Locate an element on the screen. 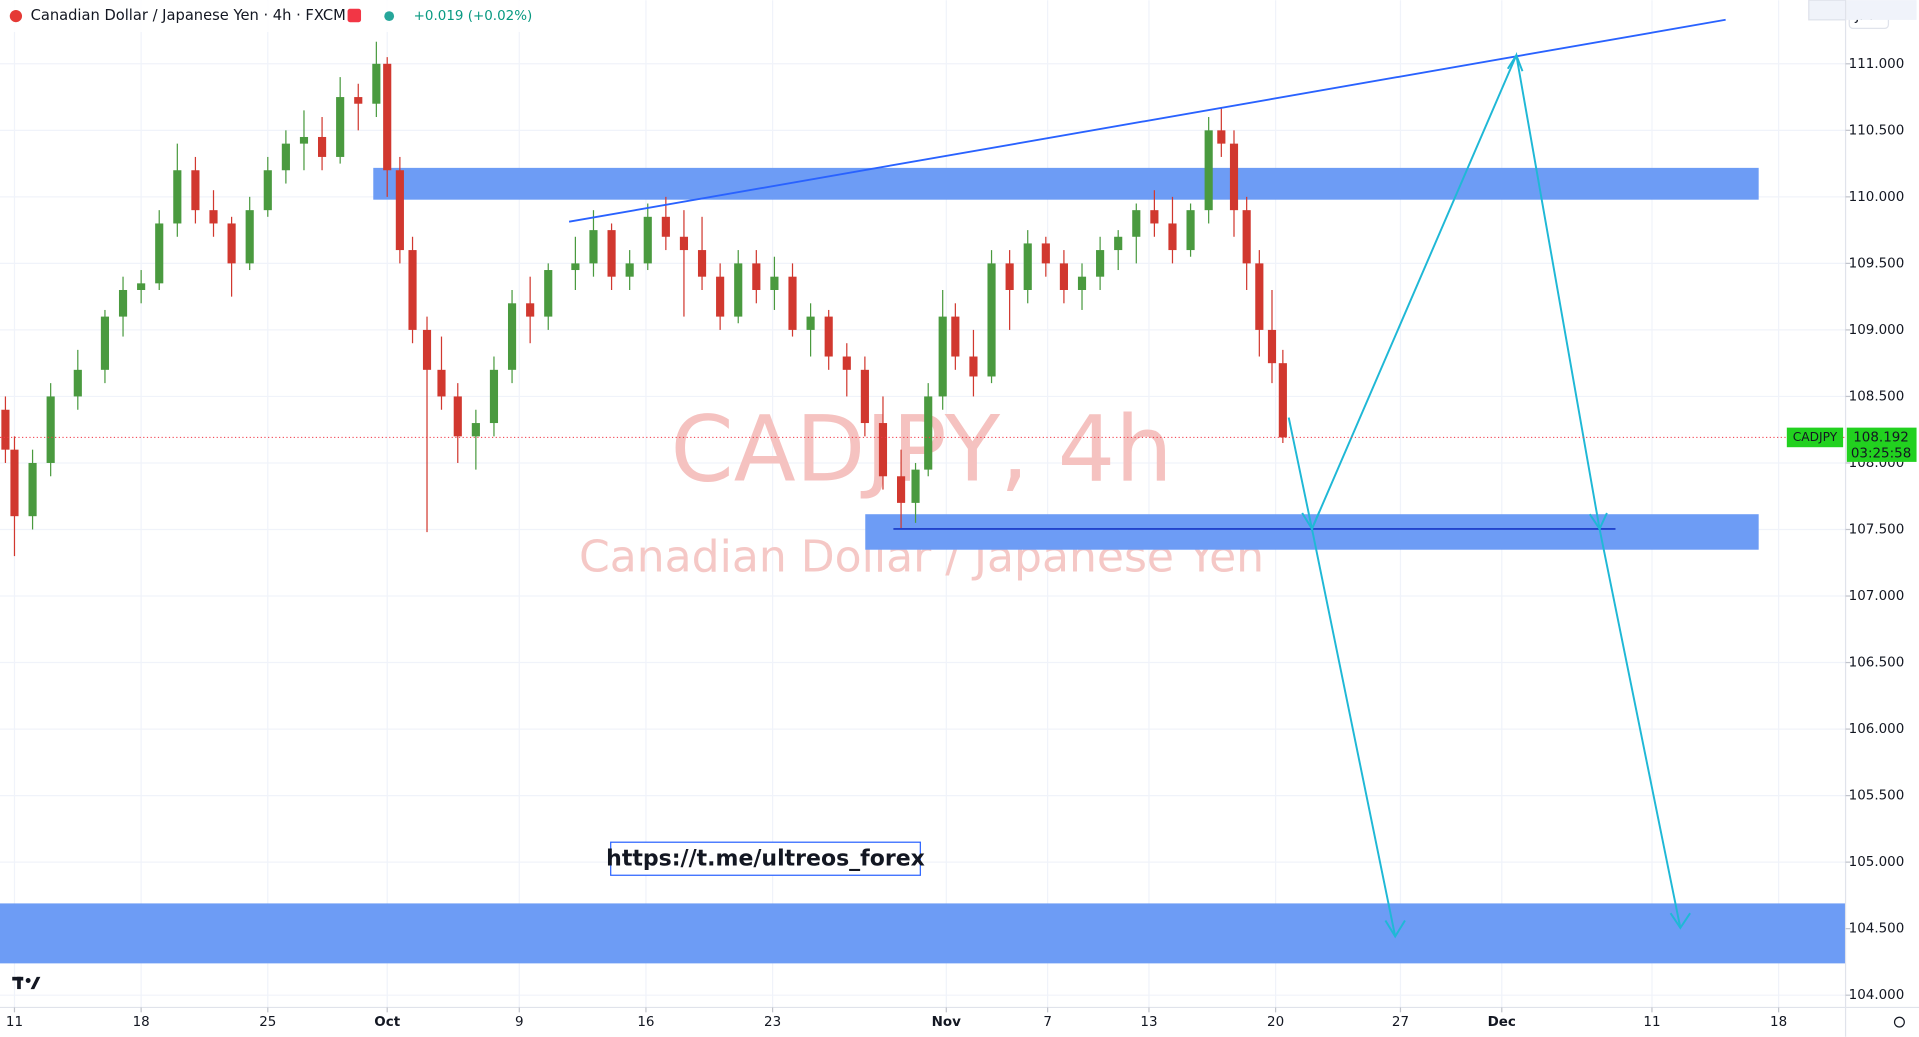 Image resolution: width=1919 pixels, height=1037 pixels. settings-icon is located at coordinates (1899, 1022).